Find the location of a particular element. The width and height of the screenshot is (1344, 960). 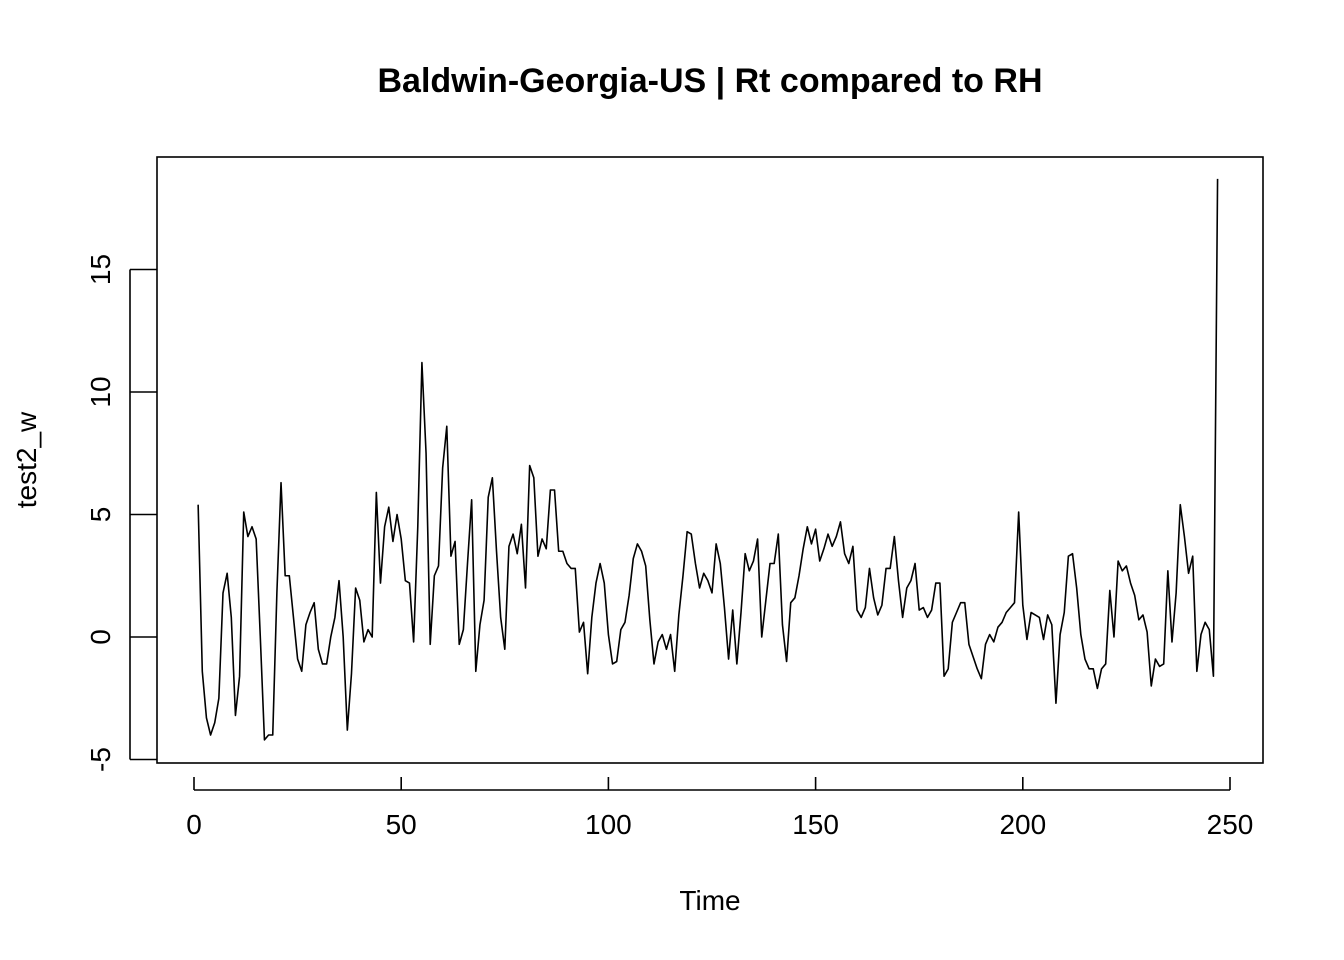

x-tick-label: 50 is located at coordinates (401, 824).